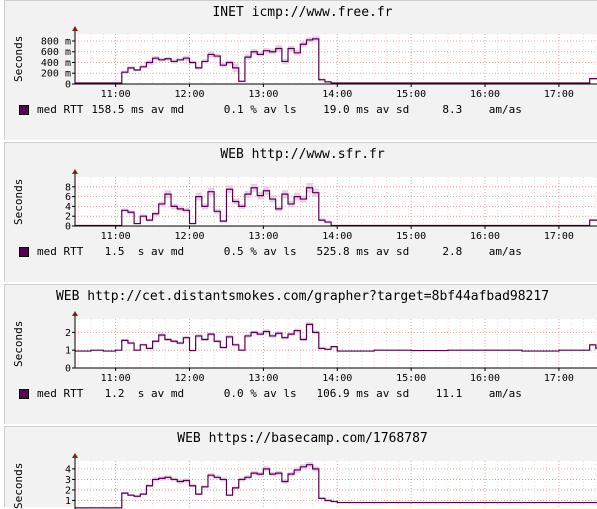 The height and width of the screenshot is (509, 597). I want to click on y-tick-label: 3, so click(68, 480).